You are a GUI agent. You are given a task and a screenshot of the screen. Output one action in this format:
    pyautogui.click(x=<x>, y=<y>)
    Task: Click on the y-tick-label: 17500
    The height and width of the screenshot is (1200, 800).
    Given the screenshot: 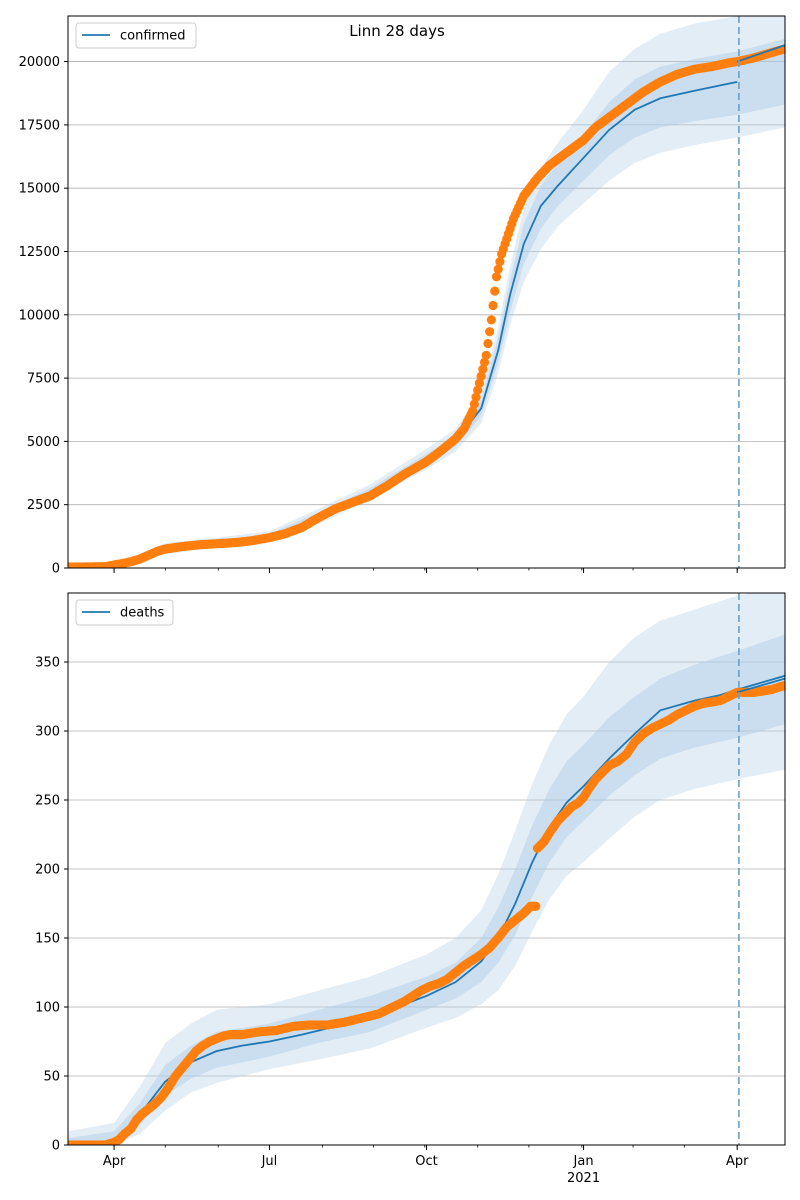 What is the action you would take?
    pyautogui.click(x=39, y=125)
    